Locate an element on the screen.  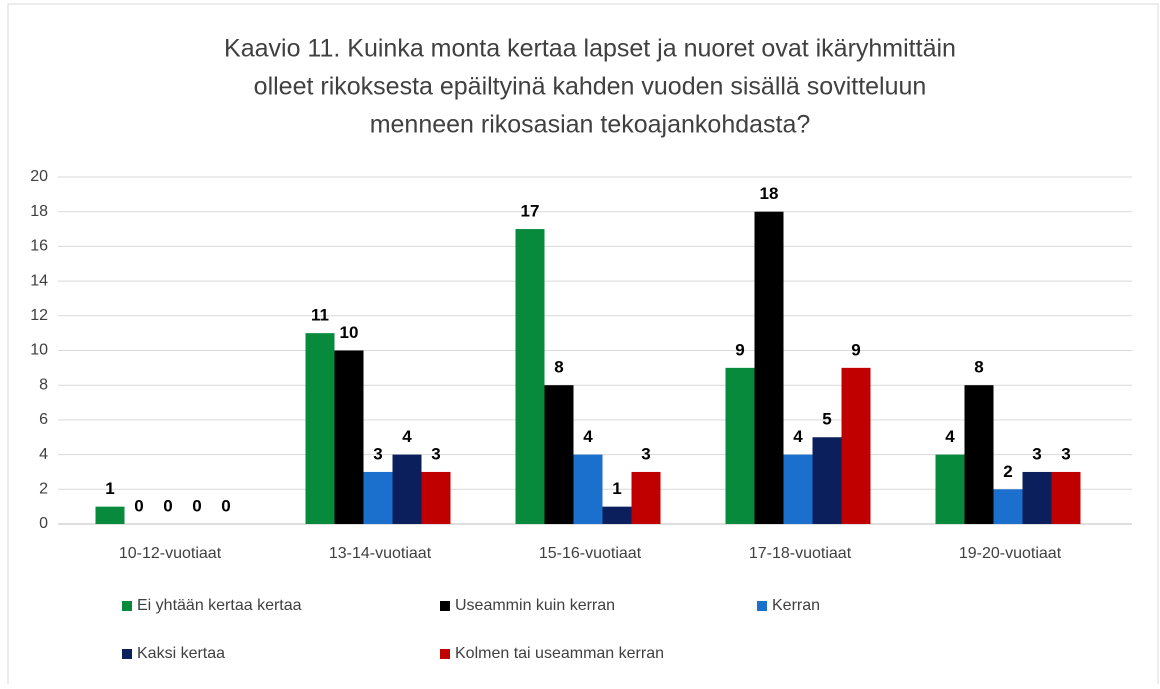
chart-title: menneen rikosasian tekoajankohdasta? is located at coordinates (590, 125).